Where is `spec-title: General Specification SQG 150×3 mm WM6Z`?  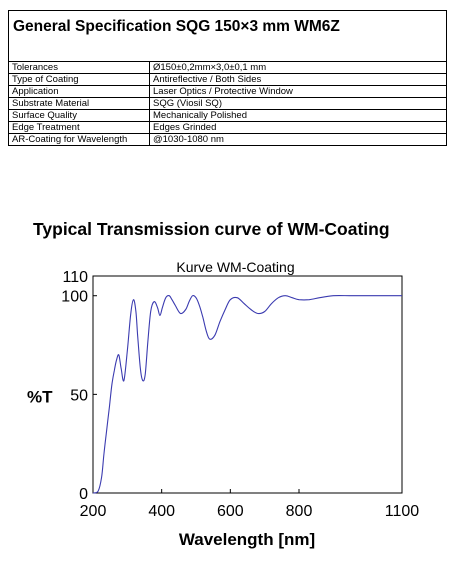
spec-title: General Specification SQG 150×3 mm WM6Z is located at coordinates (227, 36).